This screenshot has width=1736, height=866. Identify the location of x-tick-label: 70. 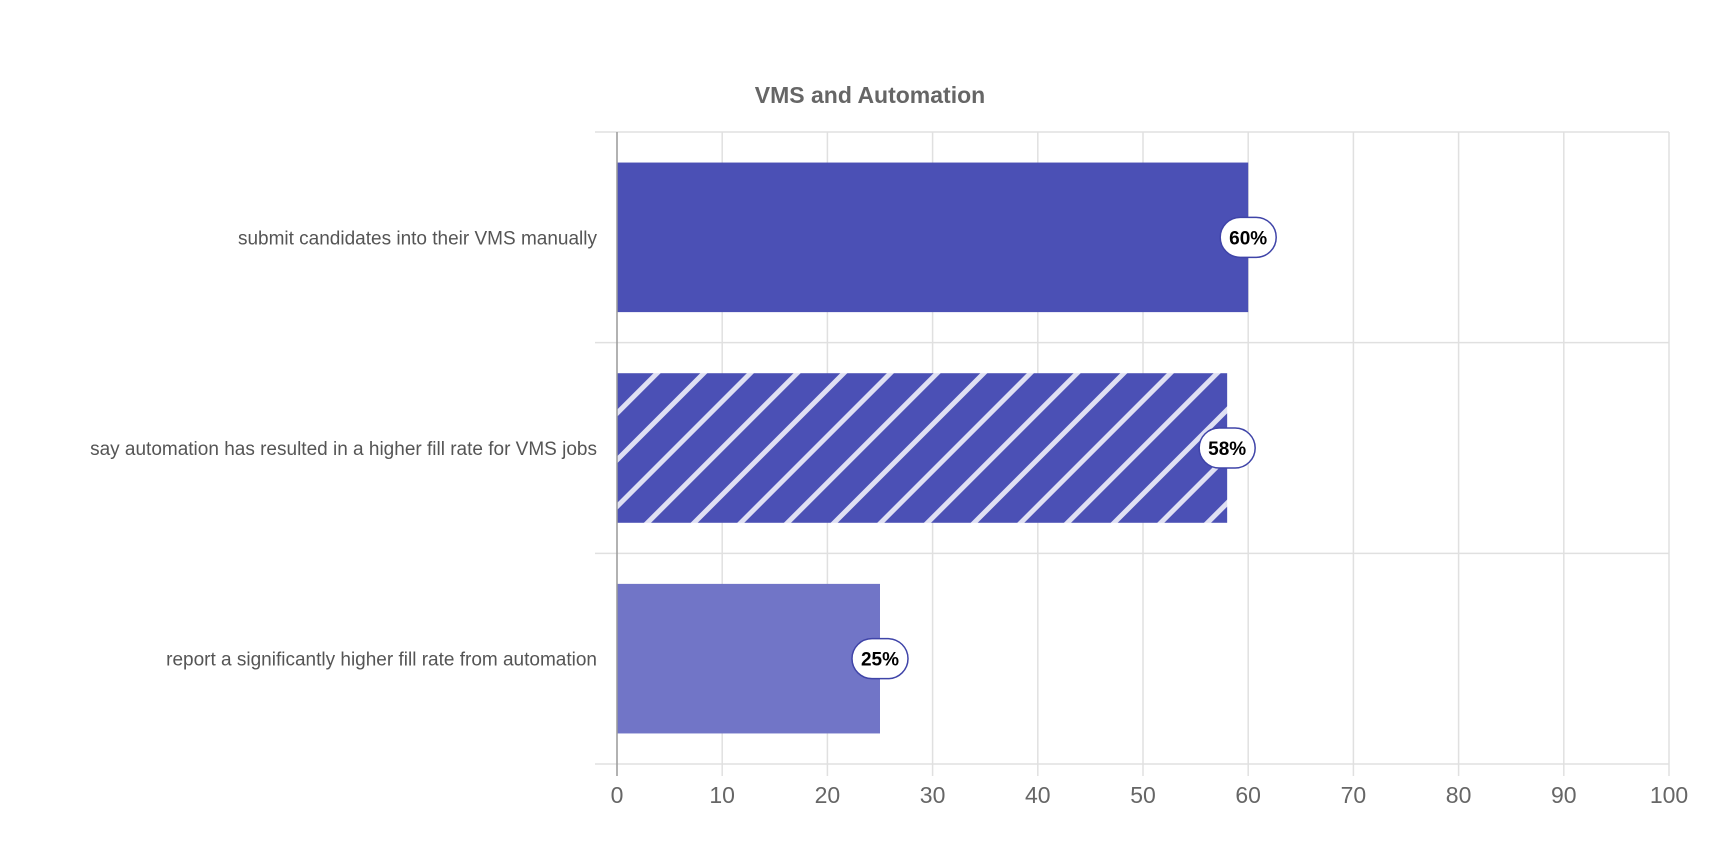
(1354, 795).